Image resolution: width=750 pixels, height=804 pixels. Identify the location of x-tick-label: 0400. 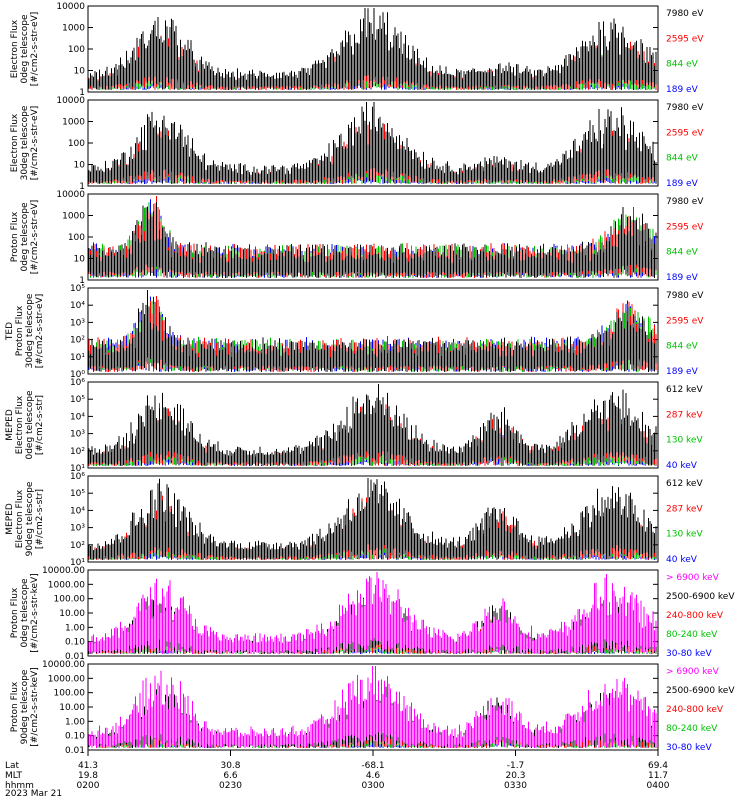
(658, 786).